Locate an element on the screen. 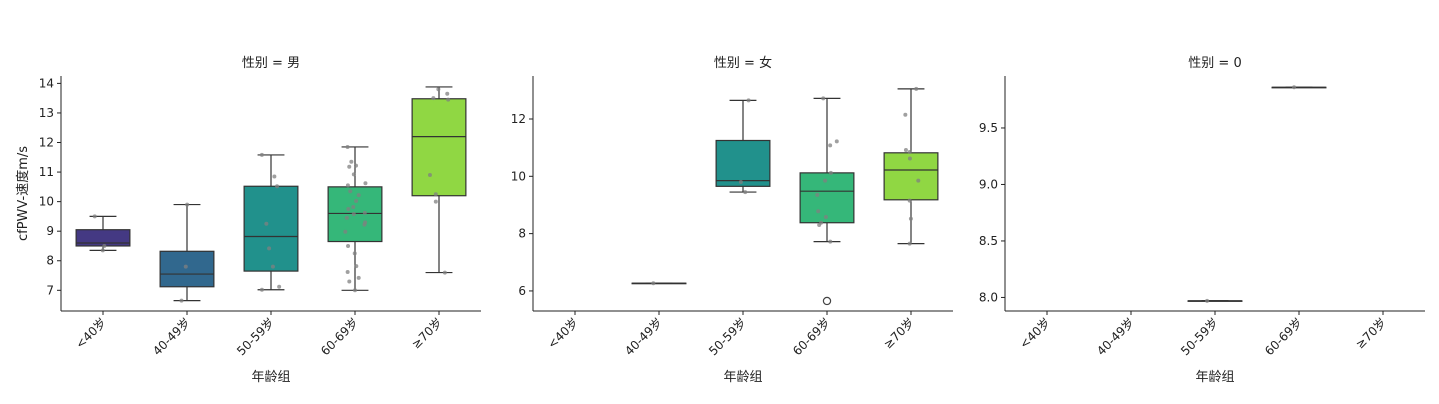 This screenshot has height=404, width=1439. x-tick-label: 50-59岁 is located at coordinates (727, 337).